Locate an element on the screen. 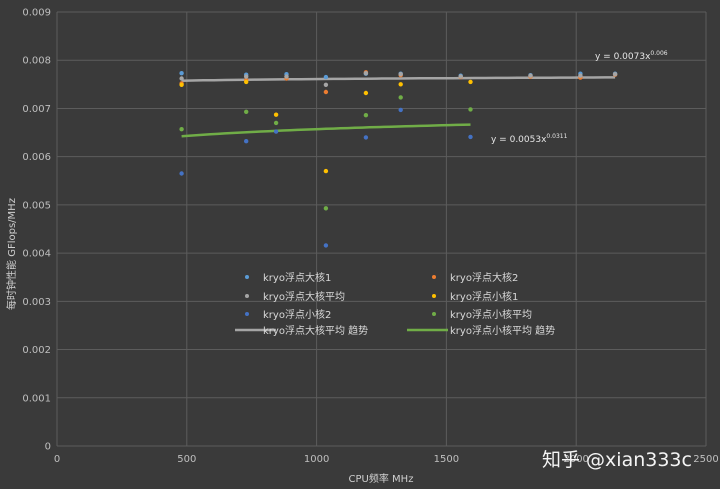  trend-equation-big-base: y = 0.0073x is located at coordinates (623, 57).